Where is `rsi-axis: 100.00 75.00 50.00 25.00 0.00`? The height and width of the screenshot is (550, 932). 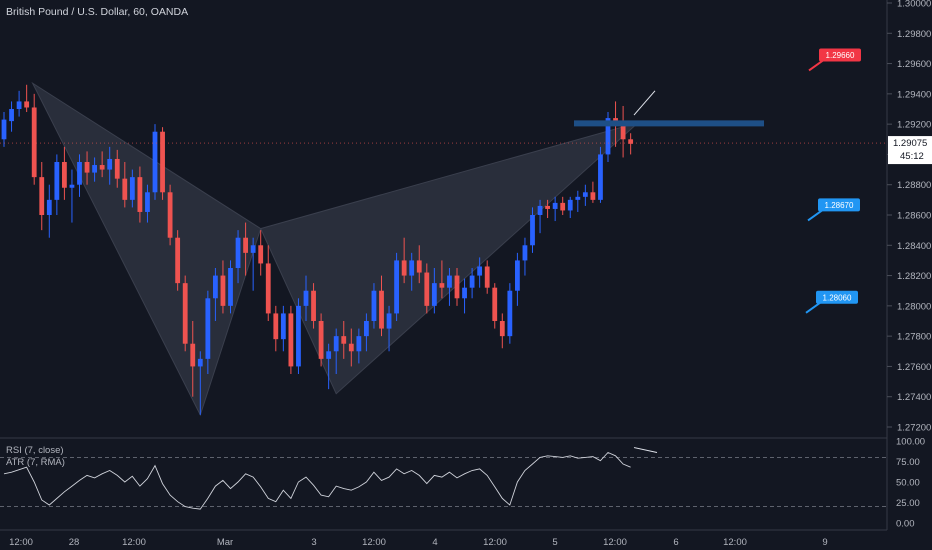 rsi-axis: 100.00 75.00 50.00 25.00 0.00 is located at coordinates (910, 483).